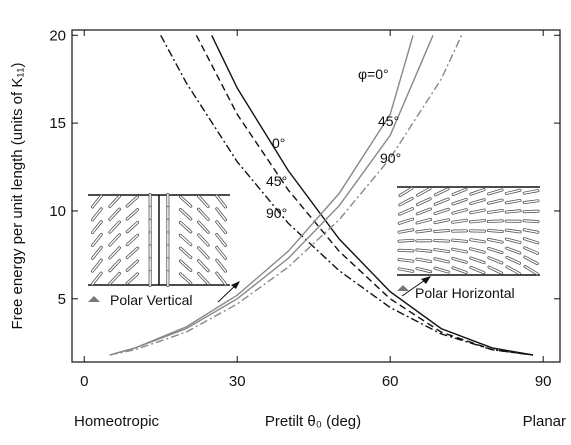  What do you see at coordinates (57, 211) in the screenshot?
I see `y-tick-label: 10` at bounding box center [57, 211].